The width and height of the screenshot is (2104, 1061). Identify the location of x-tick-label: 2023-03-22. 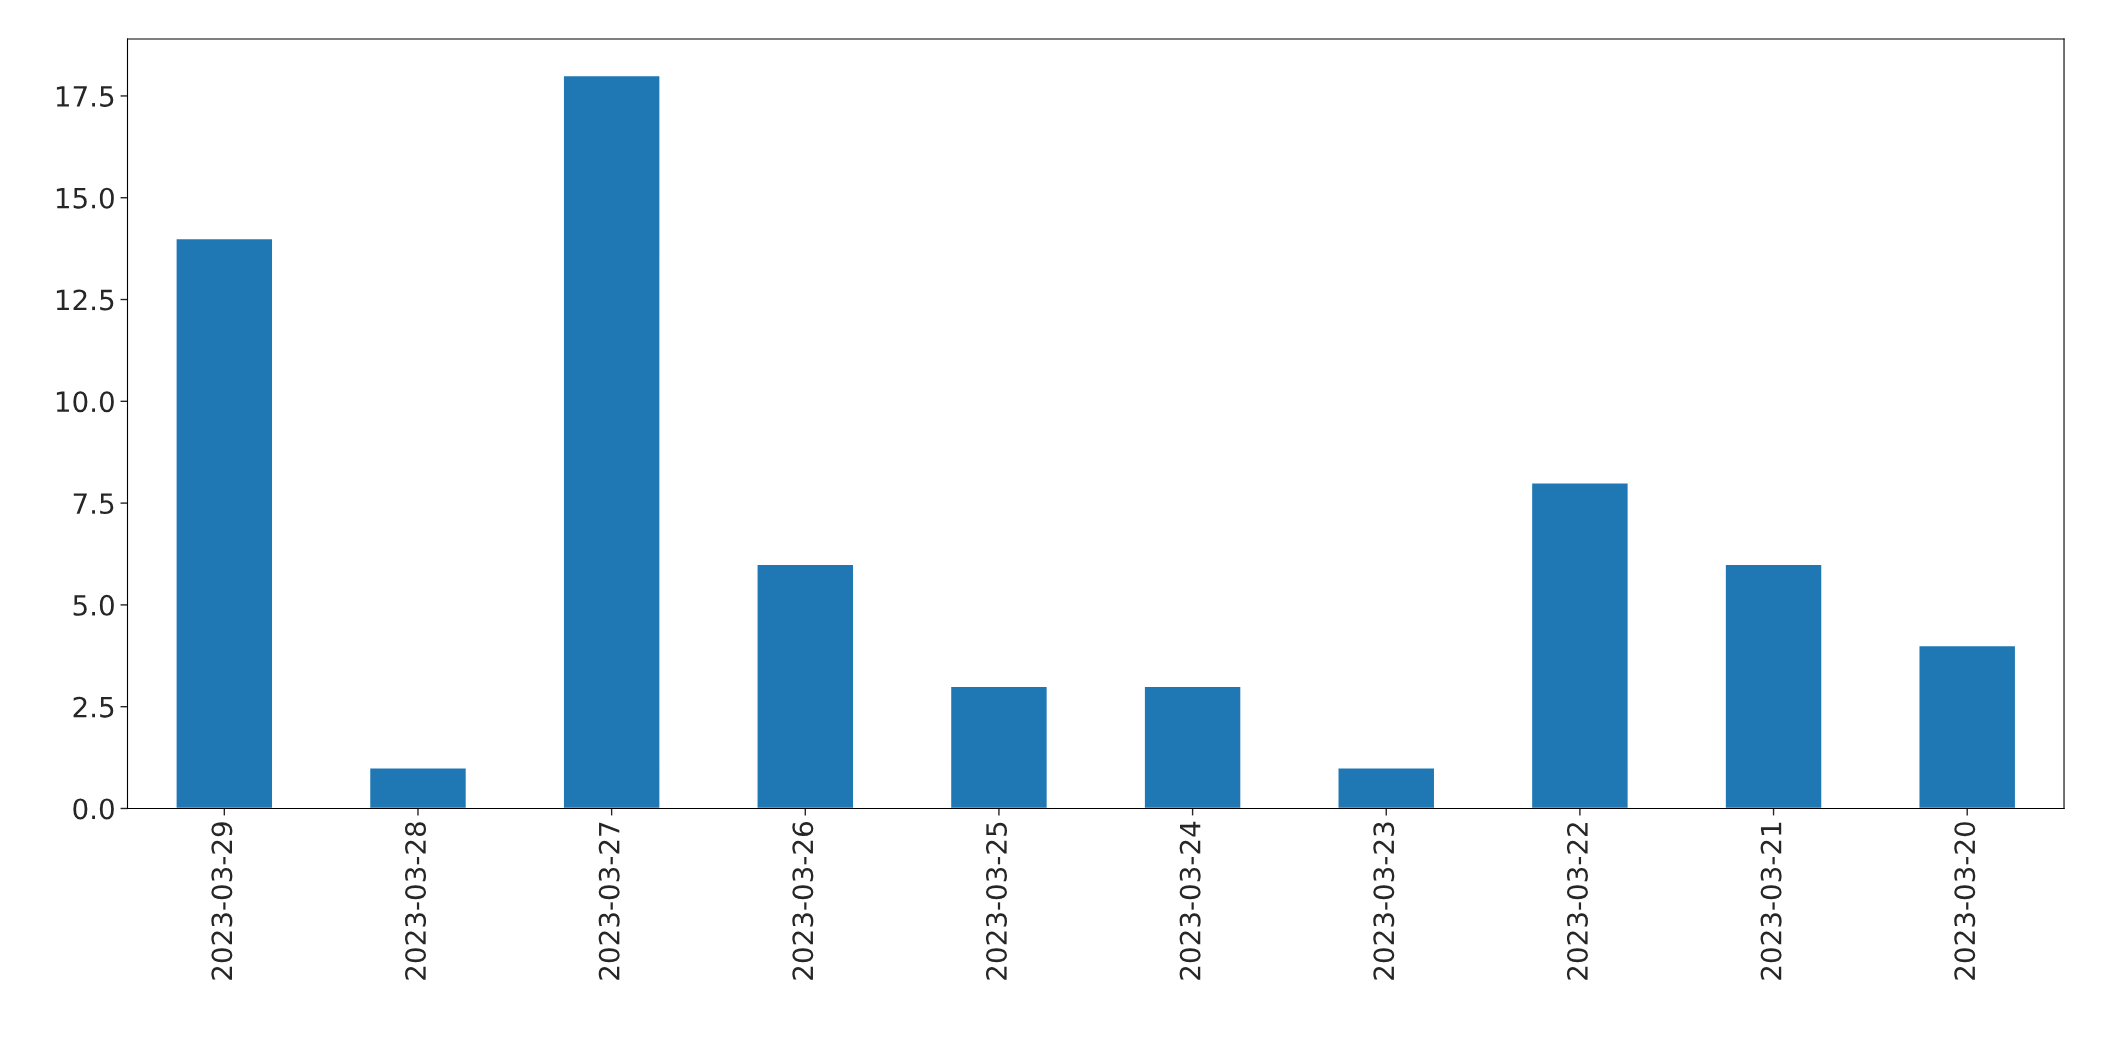
(1577, 901).